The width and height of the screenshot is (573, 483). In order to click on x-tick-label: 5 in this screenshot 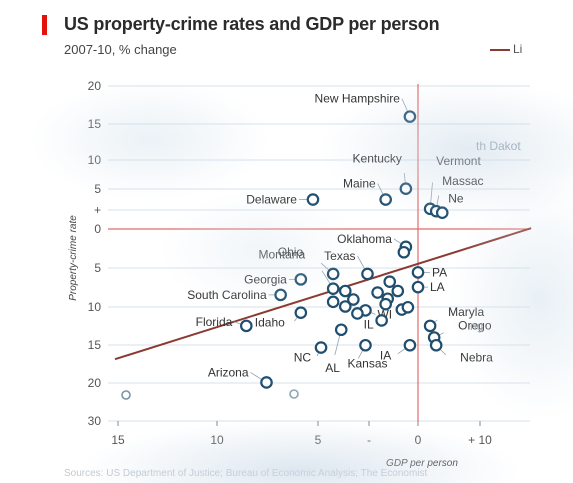, I will do `click(318, 440)`.